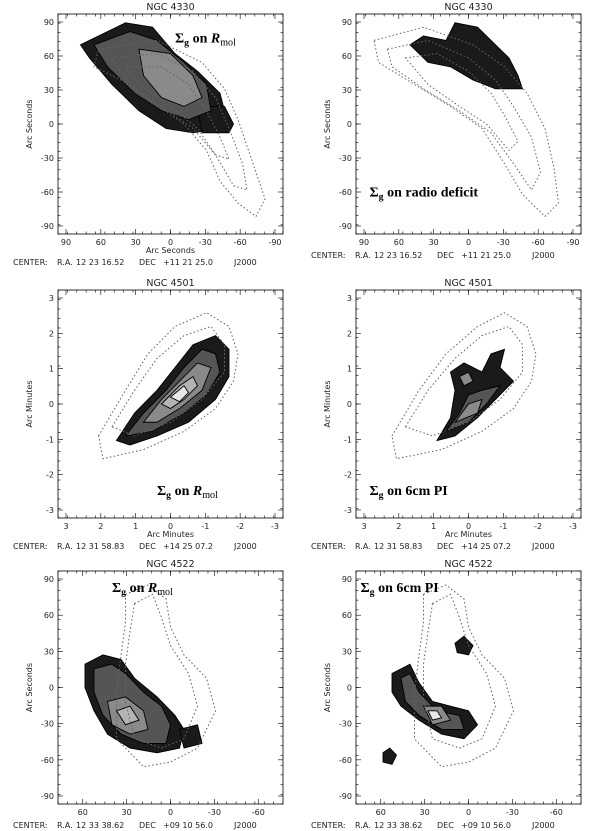  What do you see at coordinates (363, 526) in the screenshot?
I see `x-tick-label: 3` at bounding box center [363, 526].